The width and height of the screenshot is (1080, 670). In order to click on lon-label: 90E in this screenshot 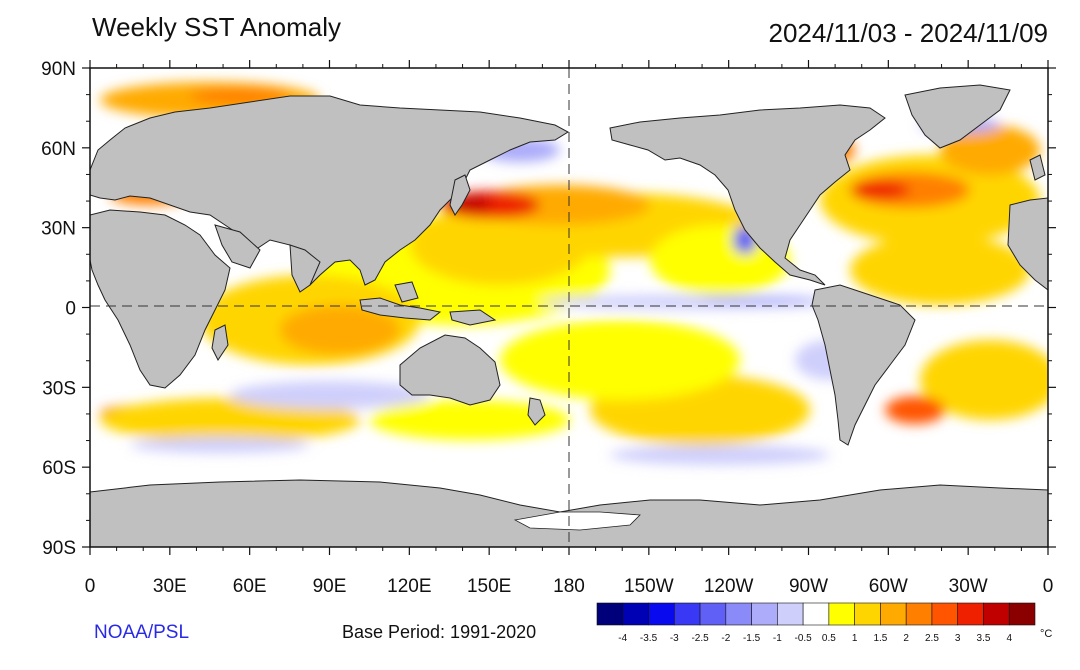, I will do `click(330, 586)`.